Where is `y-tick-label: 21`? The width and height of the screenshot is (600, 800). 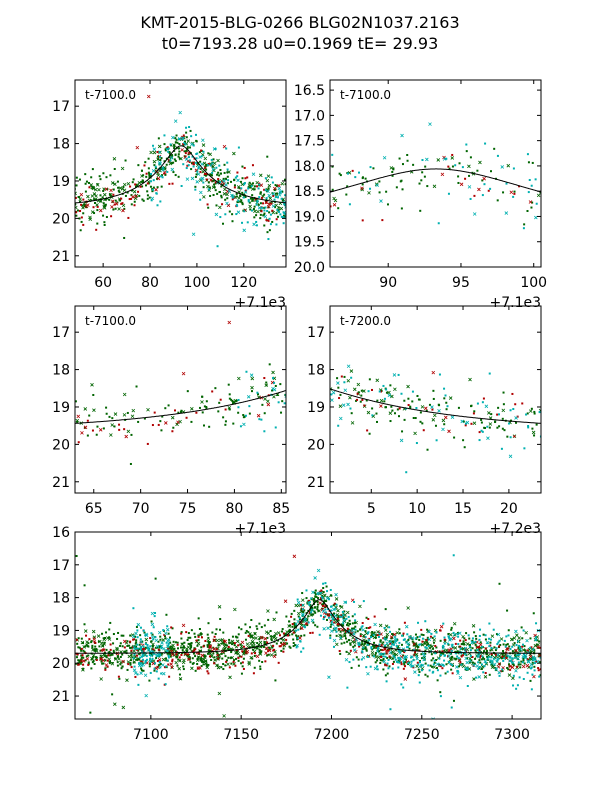
y-tick-label: 21 is located at coordinates (61, 483).